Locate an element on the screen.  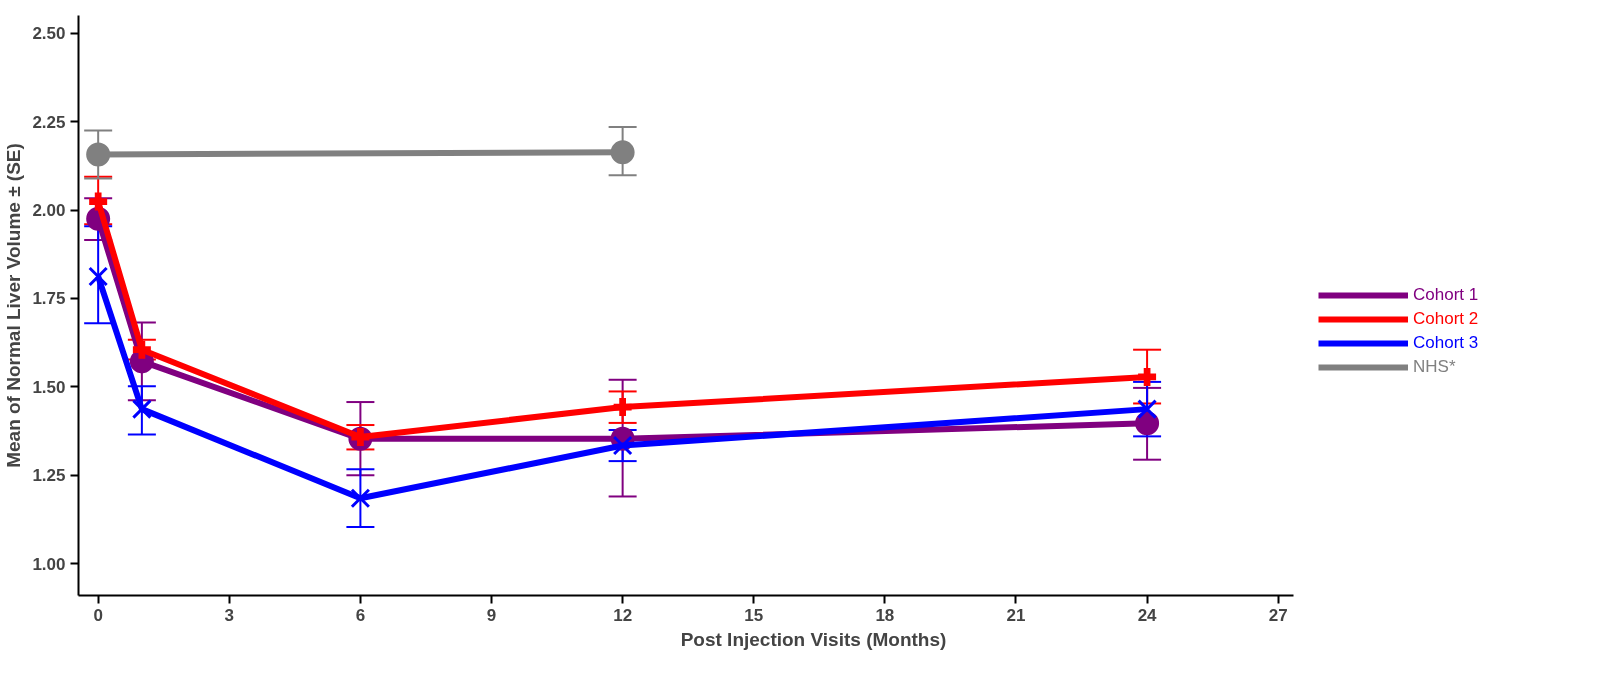
x-tick-label: 21 is located at coordinates (1016, 615).